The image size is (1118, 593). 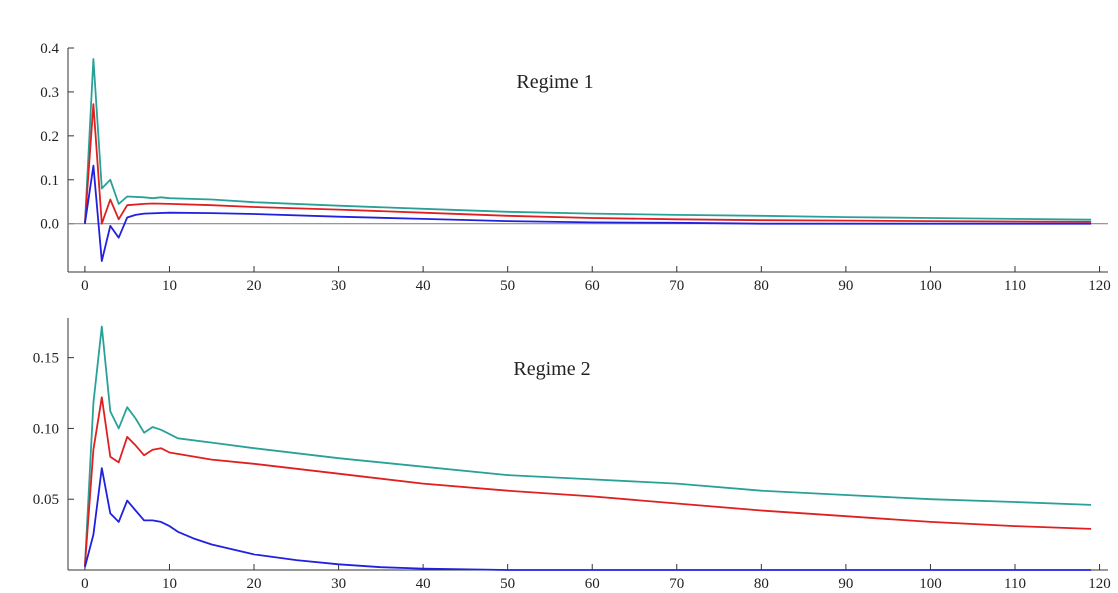 I want to click on y-tick-label: 0.0, so click(x=49, y=225).